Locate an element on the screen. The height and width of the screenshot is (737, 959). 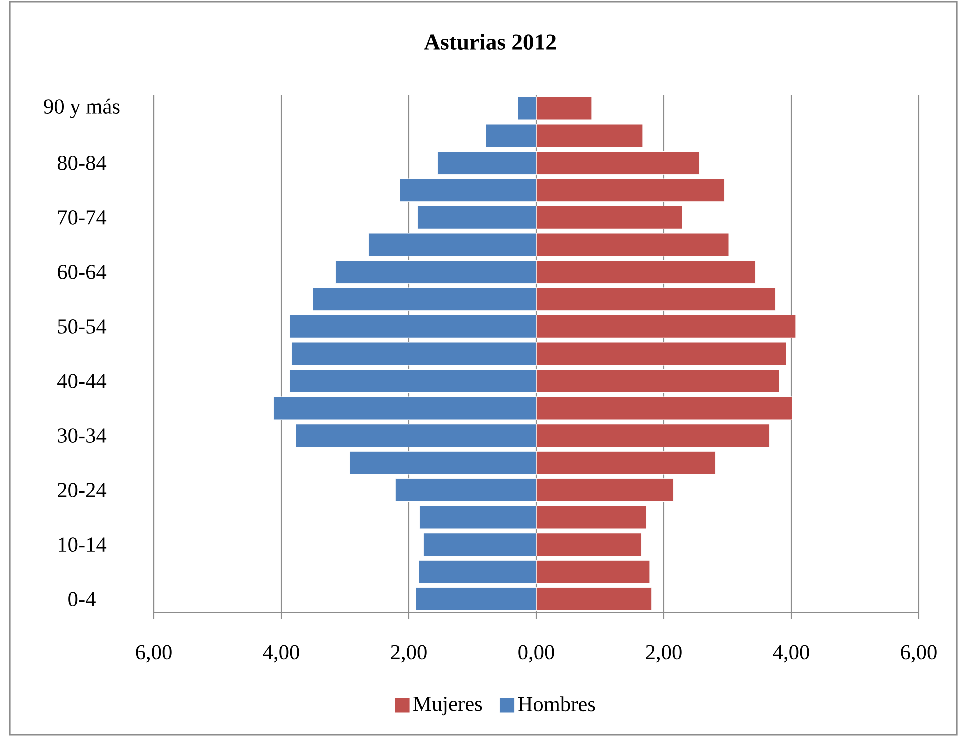
y-tick-label: 80-84 is located at coordinates (82, 163).